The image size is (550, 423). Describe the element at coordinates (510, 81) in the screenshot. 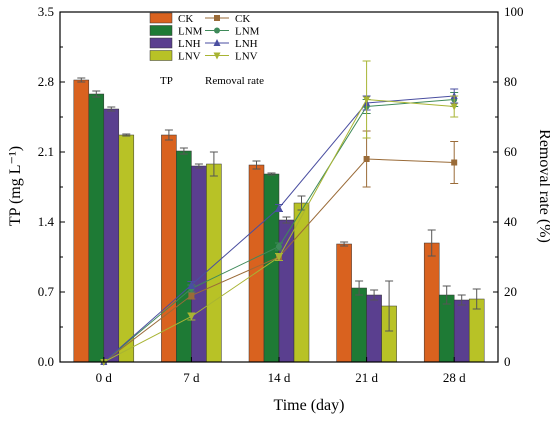

I see `y2-tick-label: 80` at that location.